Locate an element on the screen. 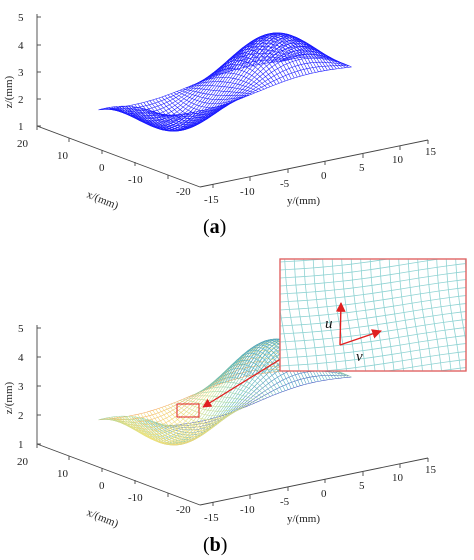 This screenshot has width=474, height=560. u-vector-label: u is located at coordinates (329, 324).